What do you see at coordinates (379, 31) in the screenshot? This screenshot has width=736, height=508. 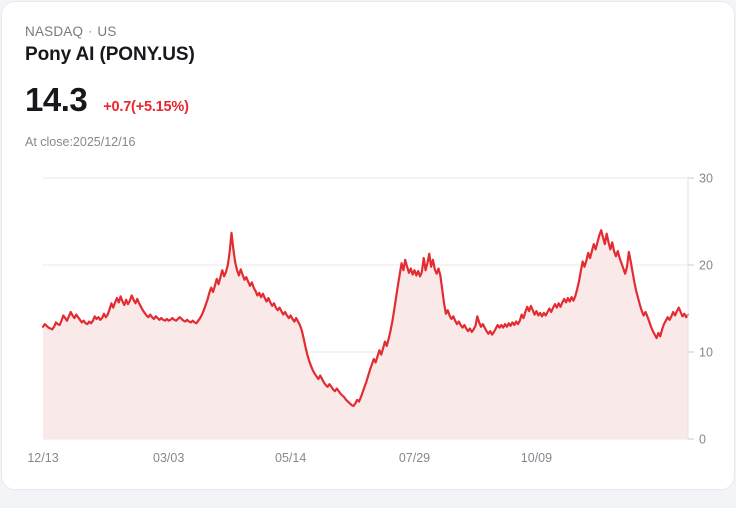 I see `exchange-line: NASDAQ · US` at bounding box center [379, 31].